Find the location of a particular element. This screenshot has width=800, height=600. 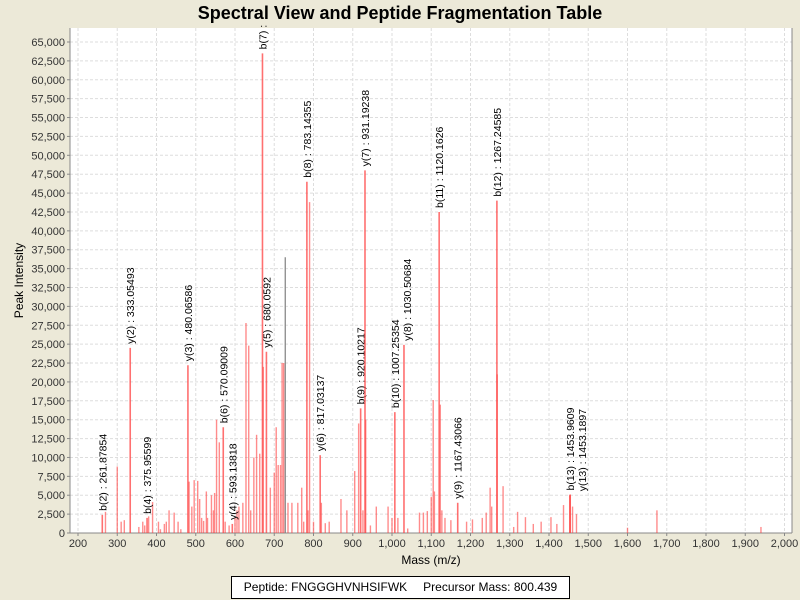

x-tick-label: 2,000 is located at coordinates (785, 544).